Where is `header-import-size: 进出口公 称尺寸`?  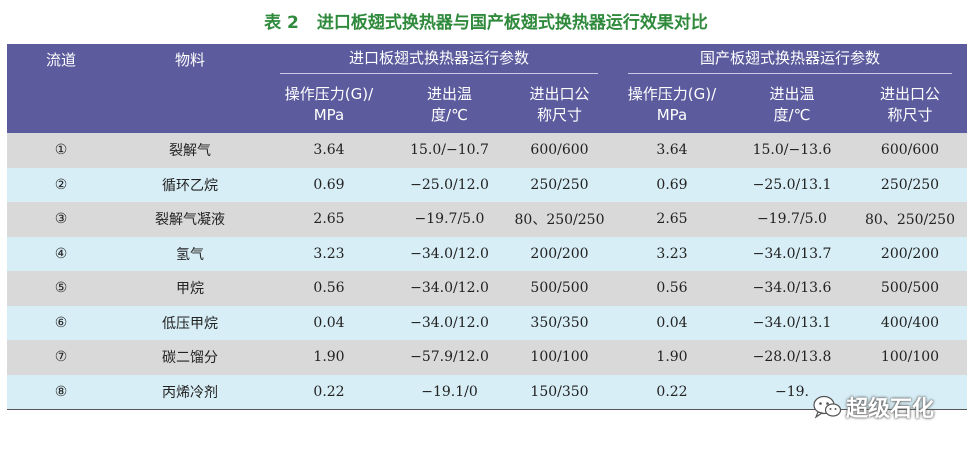
header-import-size: 进出口公 称尺寸 is located at coordinates (559, 105).